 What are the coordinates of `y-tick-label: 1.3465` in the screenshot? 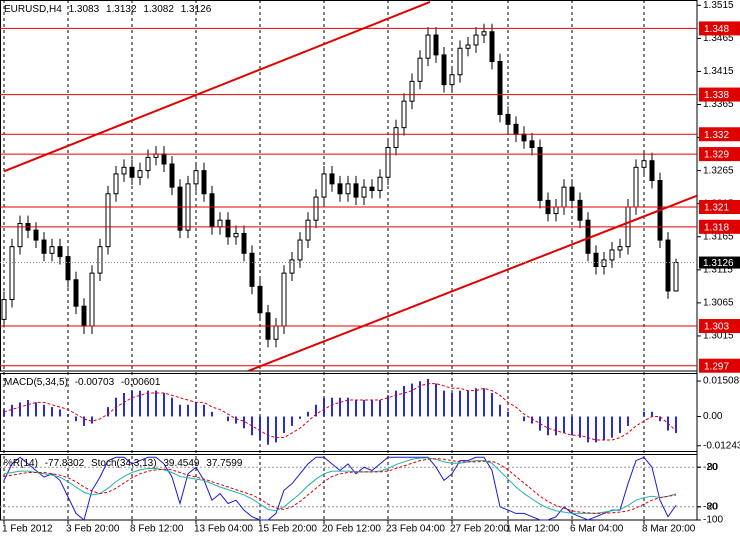 It's located at (718, 38).